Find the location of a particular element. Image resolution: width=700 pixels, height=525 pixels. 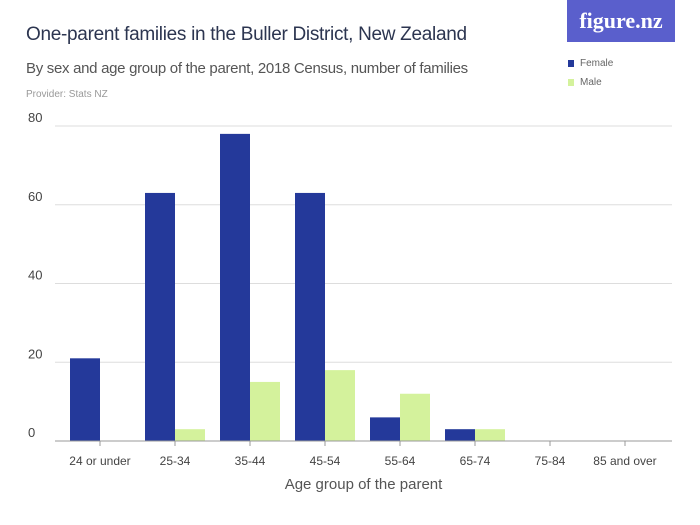

y-tick-label: 0 is located at coordinates (31, 432).